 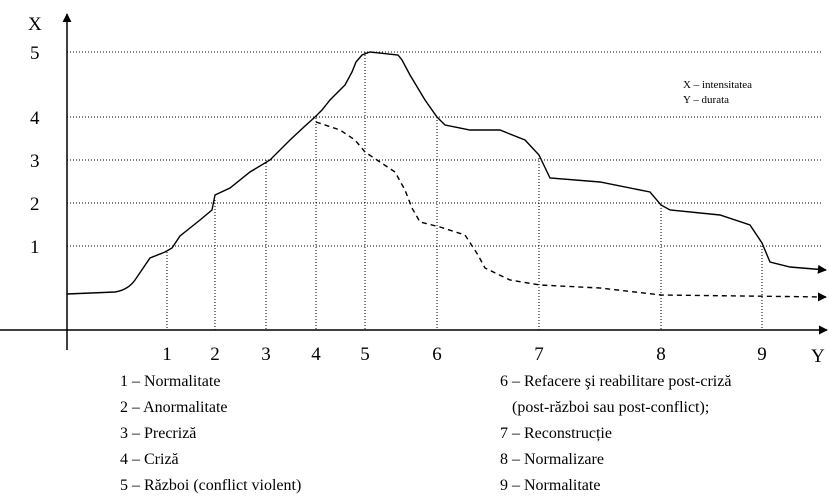 What do you see at coordinates (661, 354) in the screenshot?
I see `x-tick-label: 8` at bounding box center [661, 354].